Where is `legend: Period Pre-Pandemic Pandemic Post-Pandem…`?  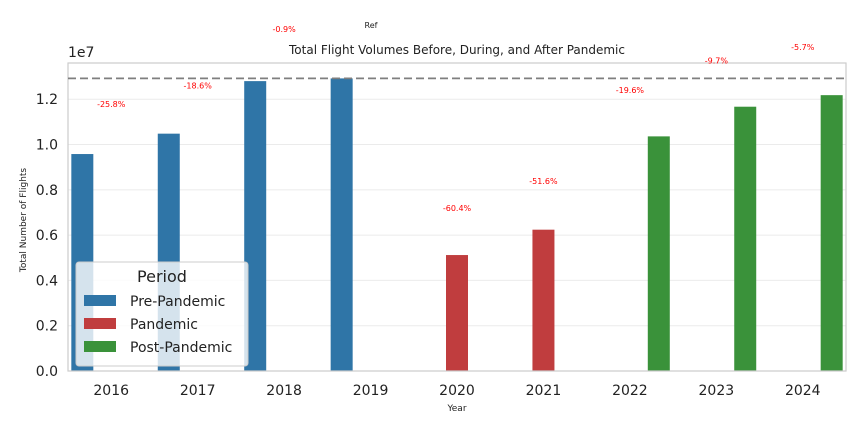
legend: Period Pre-Pandemic Pandemic Post-Pandem… is located at coordinates (162, 314).